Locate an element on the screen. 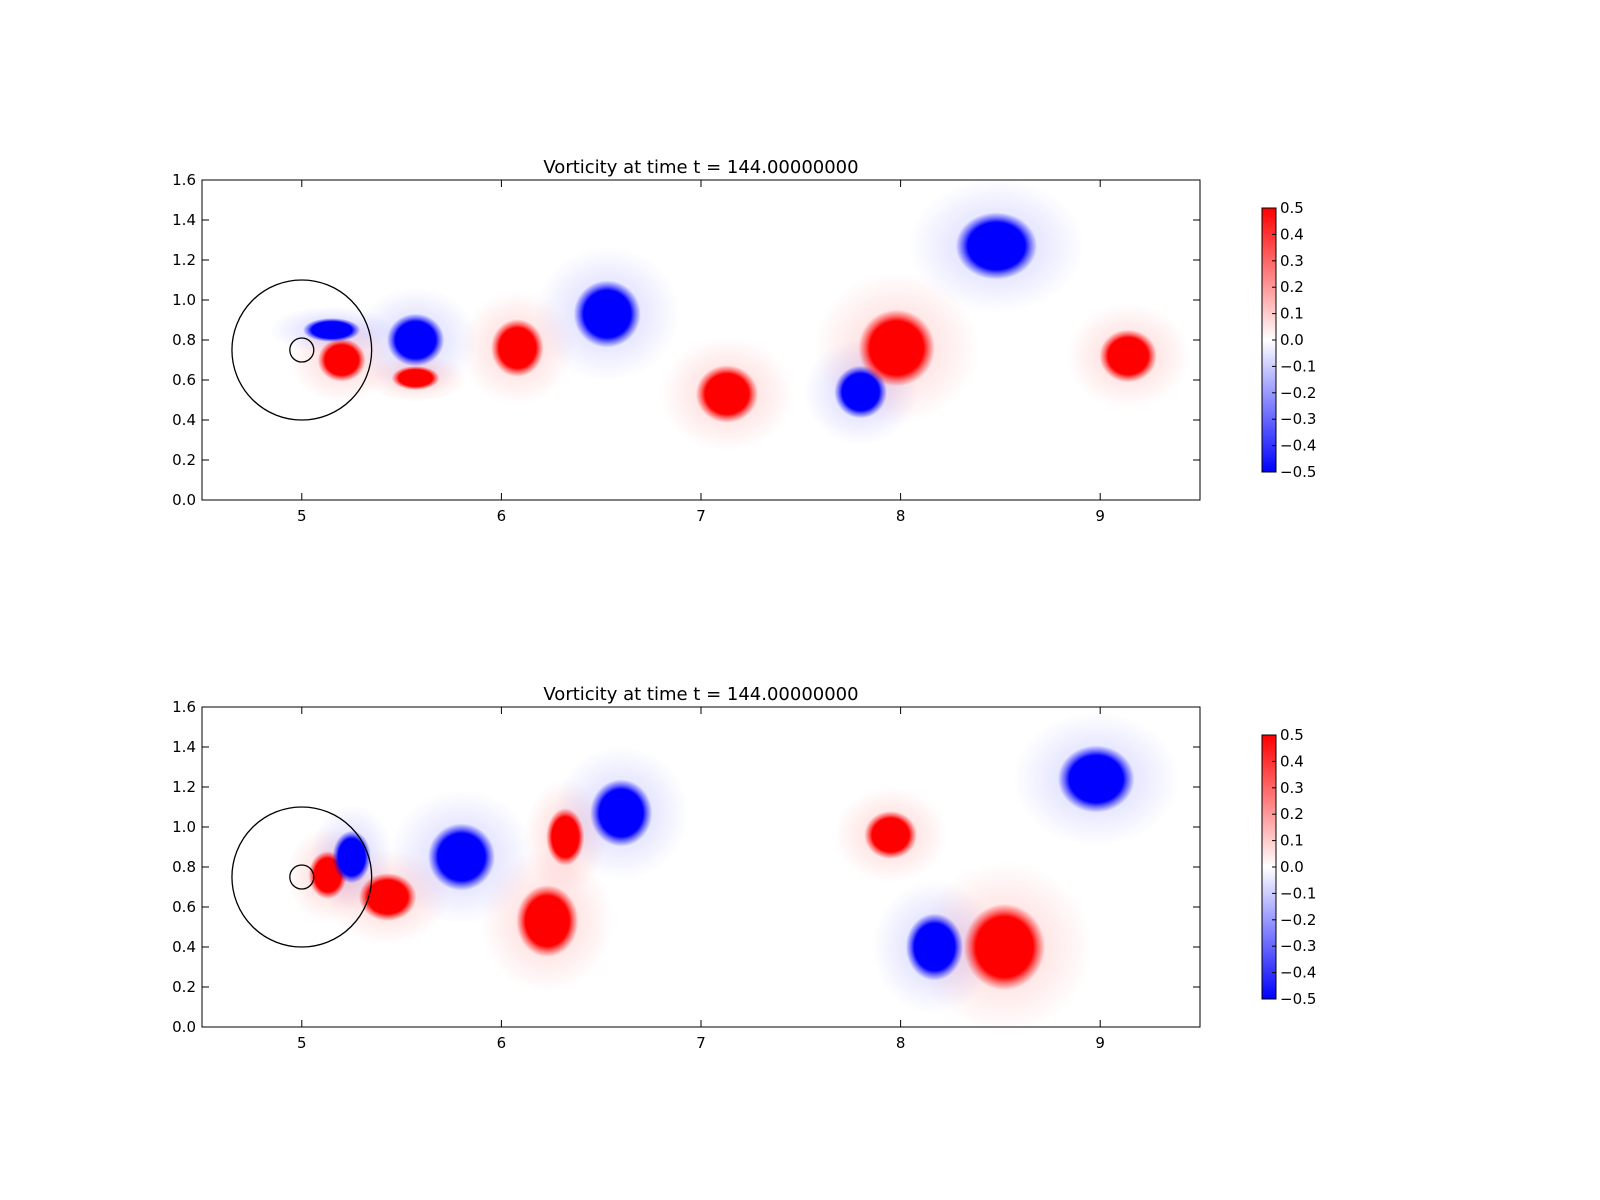  vorticity-field is located at coordinates (711, 316).